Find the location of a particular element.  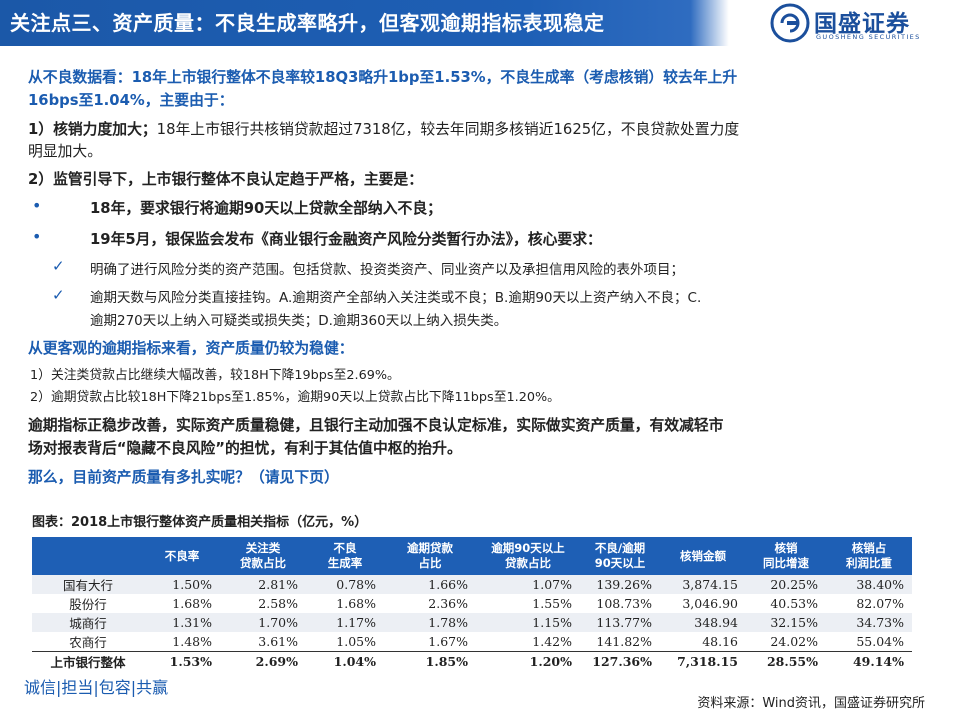

table-cell: 1.07% is located at coordinates (528, 584).